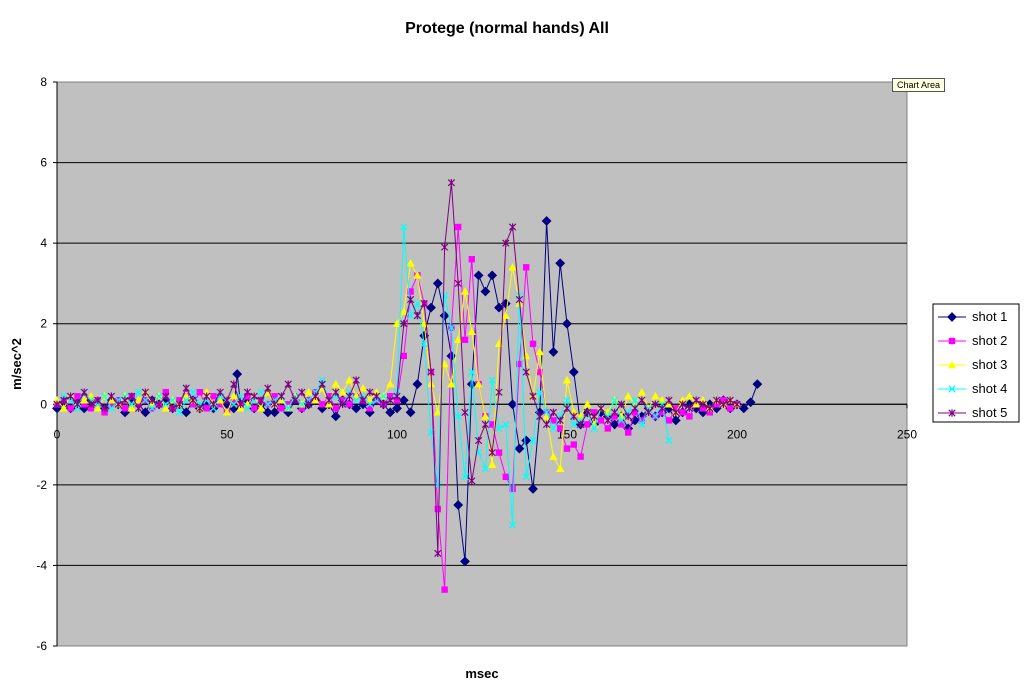 The width and height of the screenshot is (1024, 693). Describe the element at coordinates (989, 364) in the screenshot. I see `legend-label: shot 3` at that location.